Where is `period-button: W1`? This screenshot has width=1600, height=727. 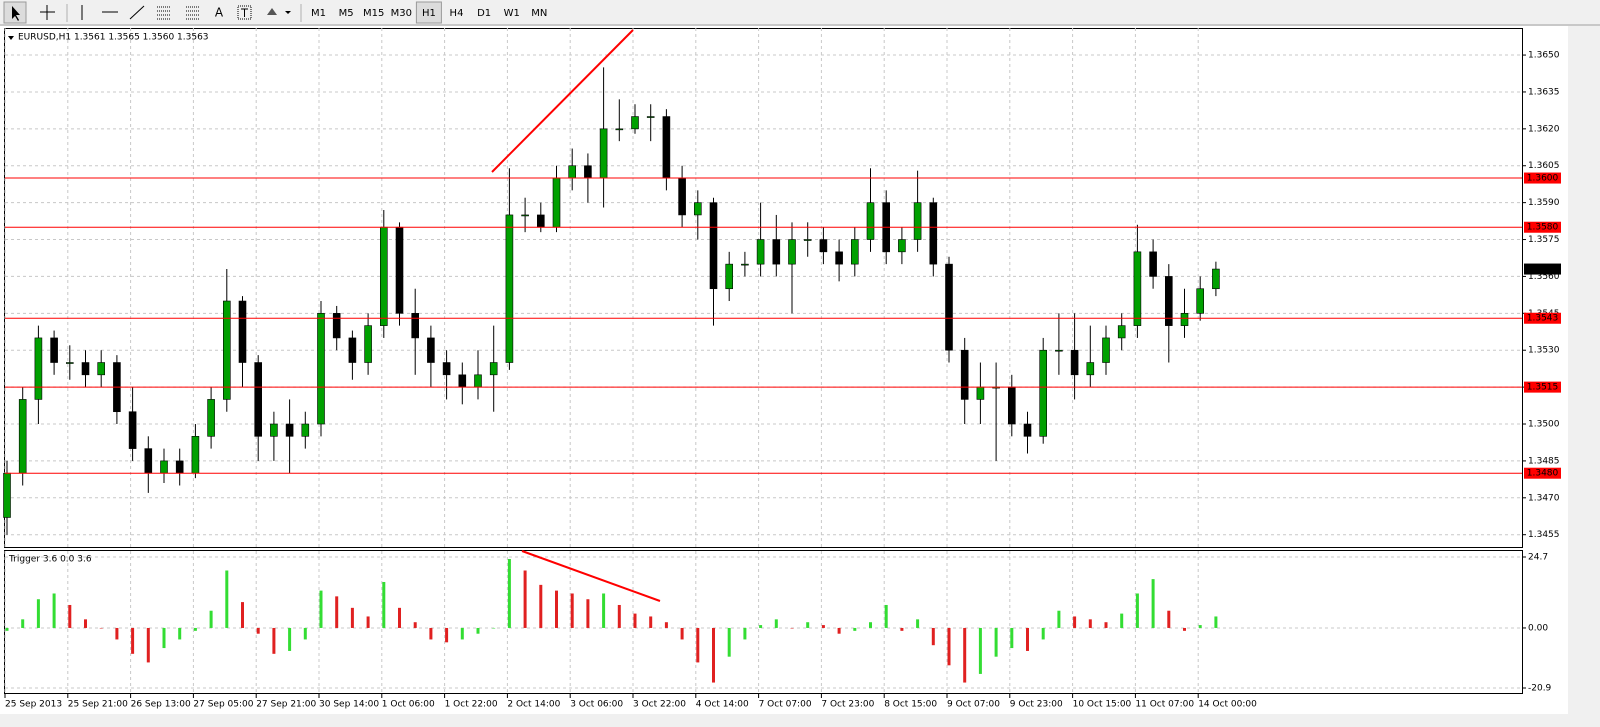
period-button: W1 is located at coordinates (512, 13).